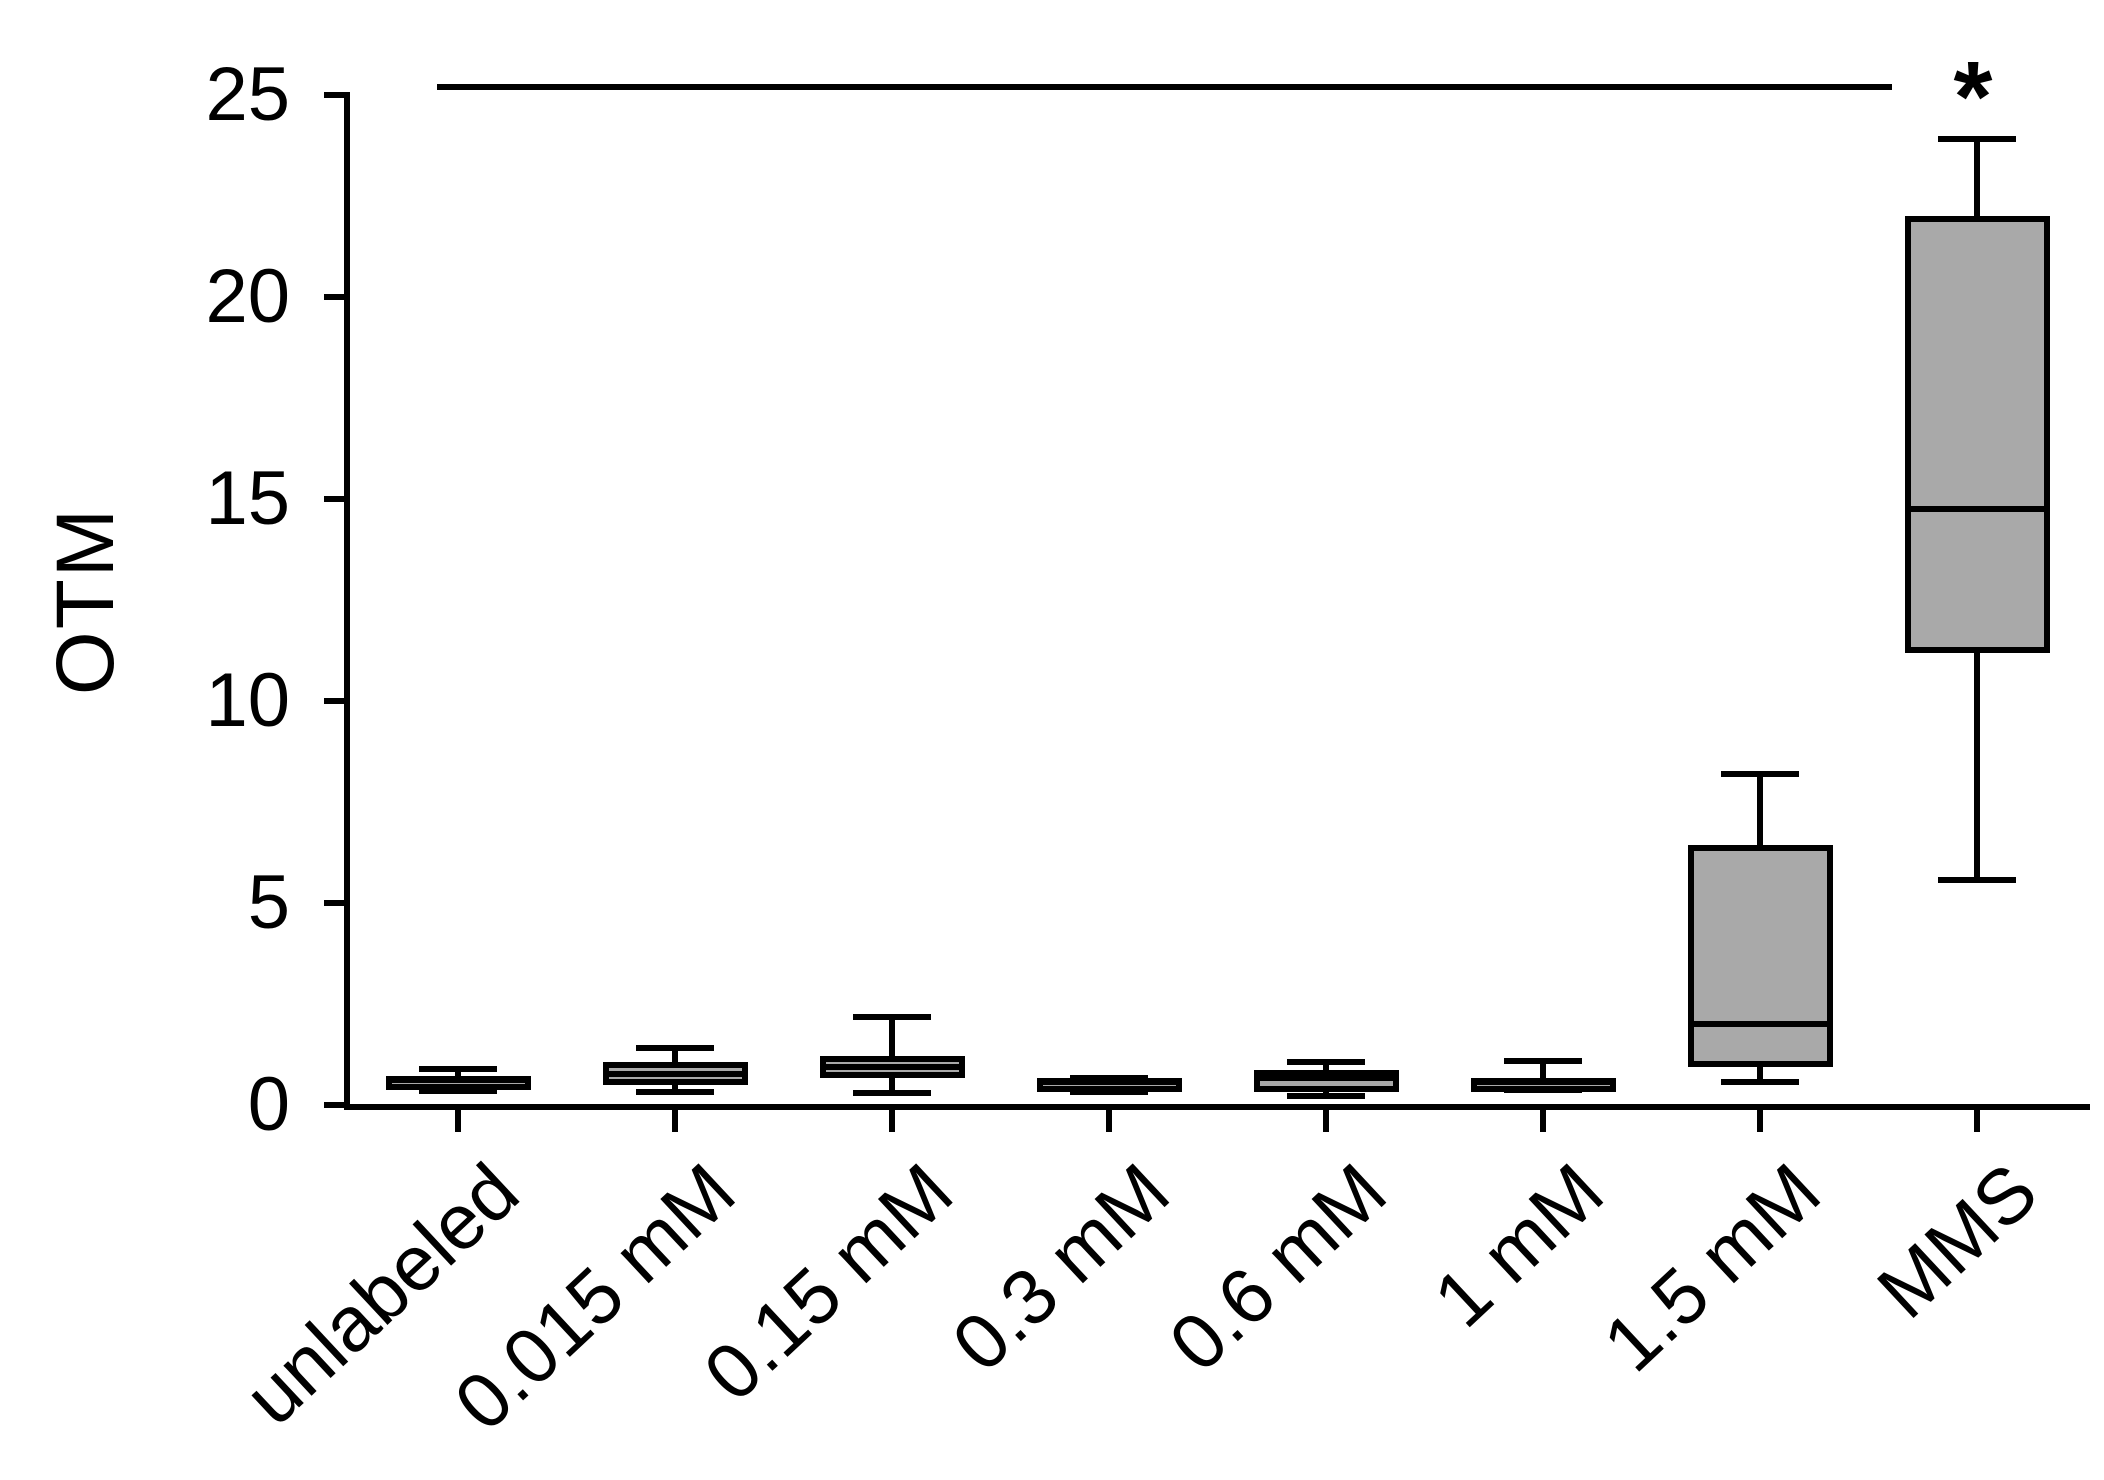 This screenshot has width=2104, height=1480. Describe the element at coordinates (1060, 1267) in the screenshot. I see `x-tick-label: 0.3 mM` at that location.